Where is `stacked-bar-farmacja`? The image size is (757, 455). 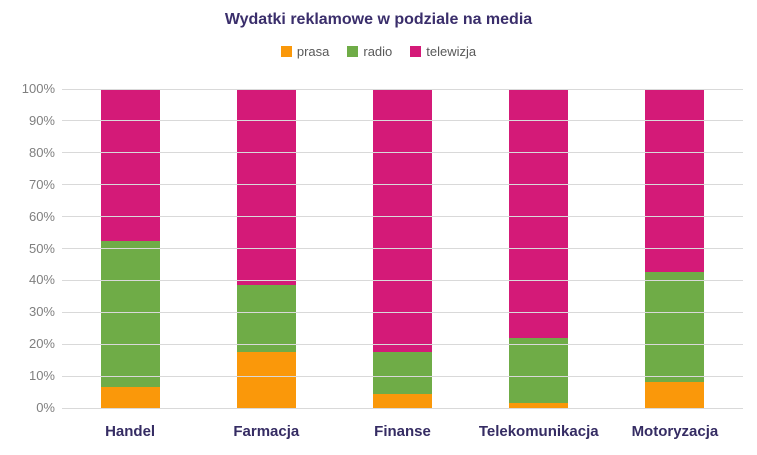 stacked-bar-farmacja is located at coordinates (266, 248).